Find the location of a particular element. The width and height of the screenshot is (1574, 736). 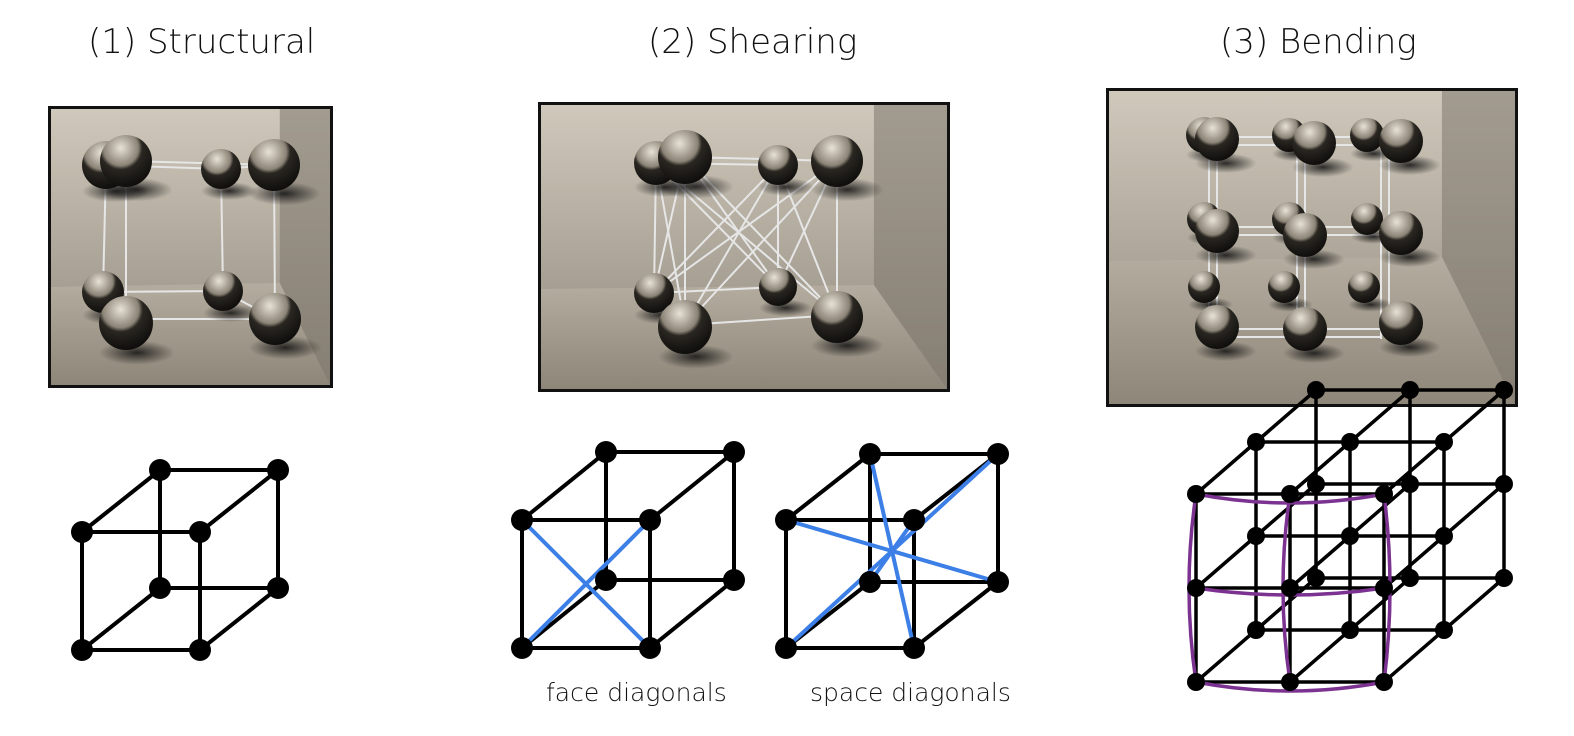

face-diagonal is located at coordinates (586, 584).